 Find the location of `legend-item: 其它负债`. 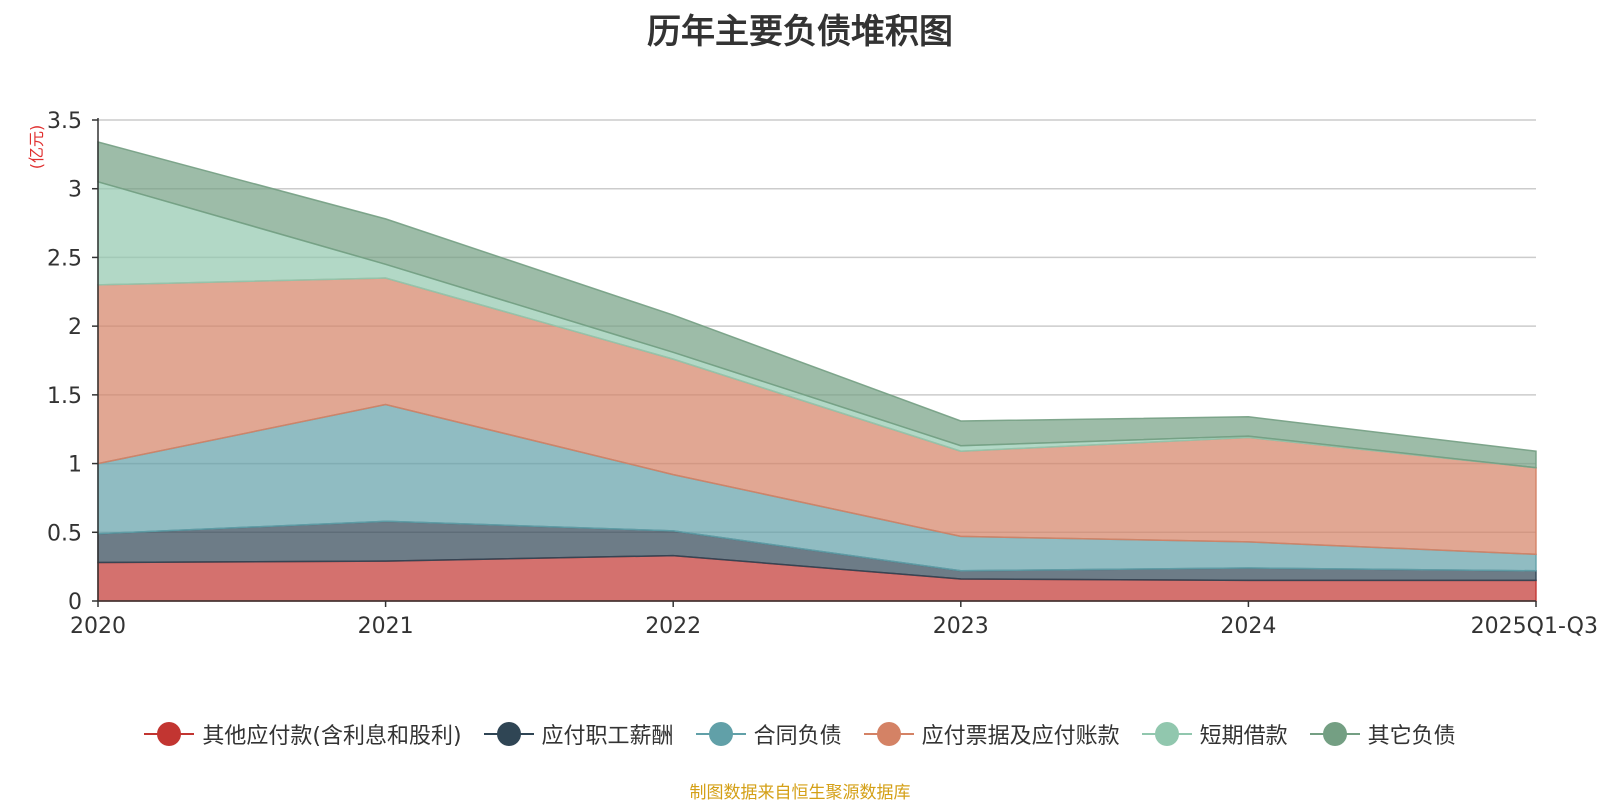

legend-item: 其它负债 is located at coordinates (1382, 734).